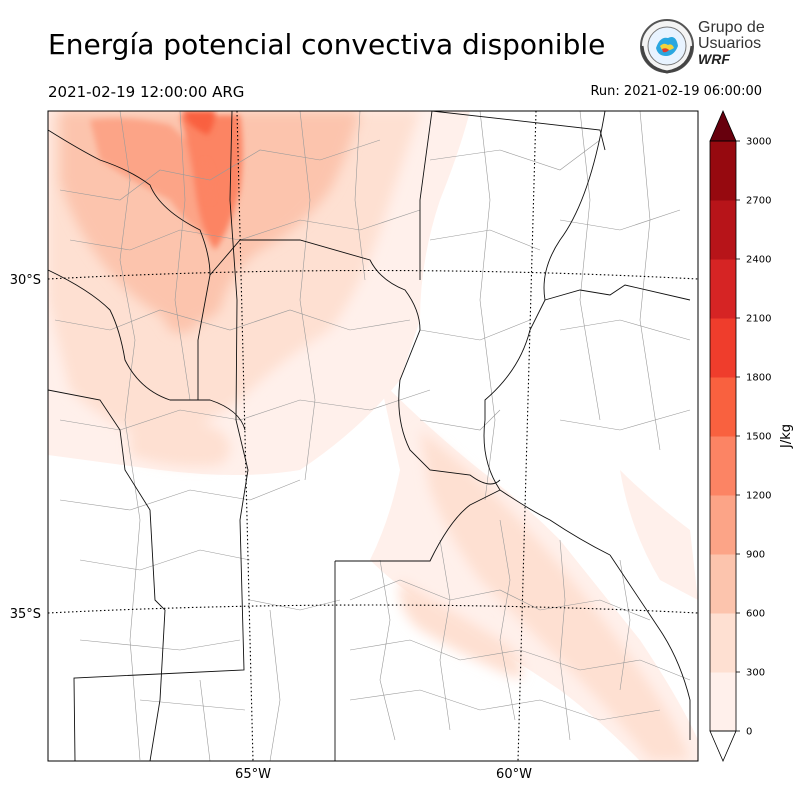 The width and height of the screenshot is (800, 800). What do you see at coordinates (731, 27) in the screenshot?
I see `logo-line1: Grupo de` at bounding box center [731, 27].